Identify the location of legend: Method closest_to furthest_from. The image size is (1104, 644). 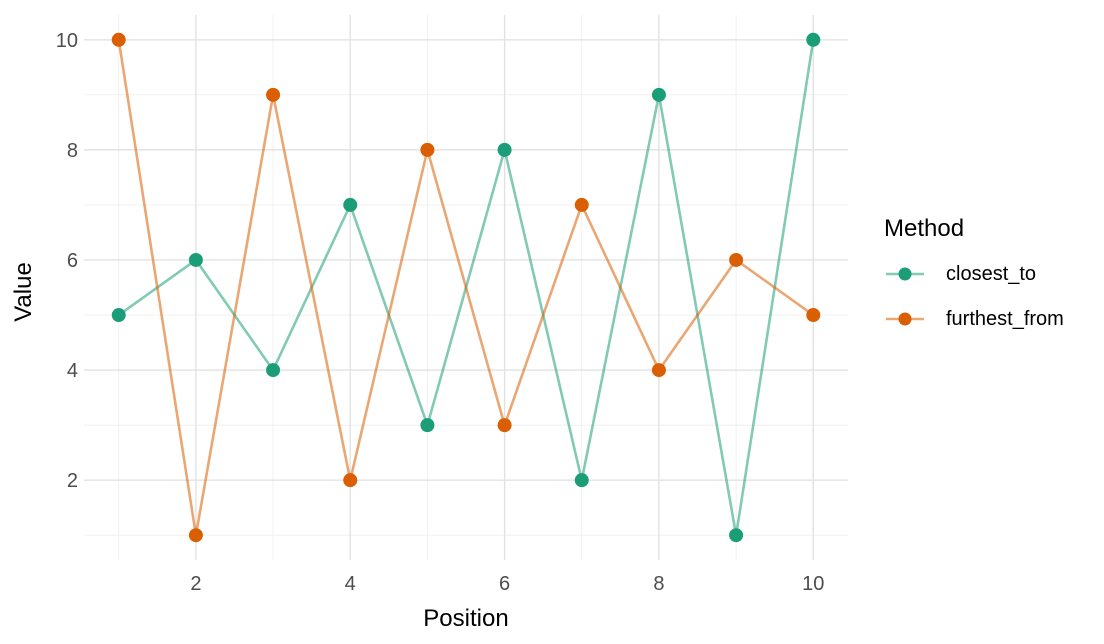
(974, 274).